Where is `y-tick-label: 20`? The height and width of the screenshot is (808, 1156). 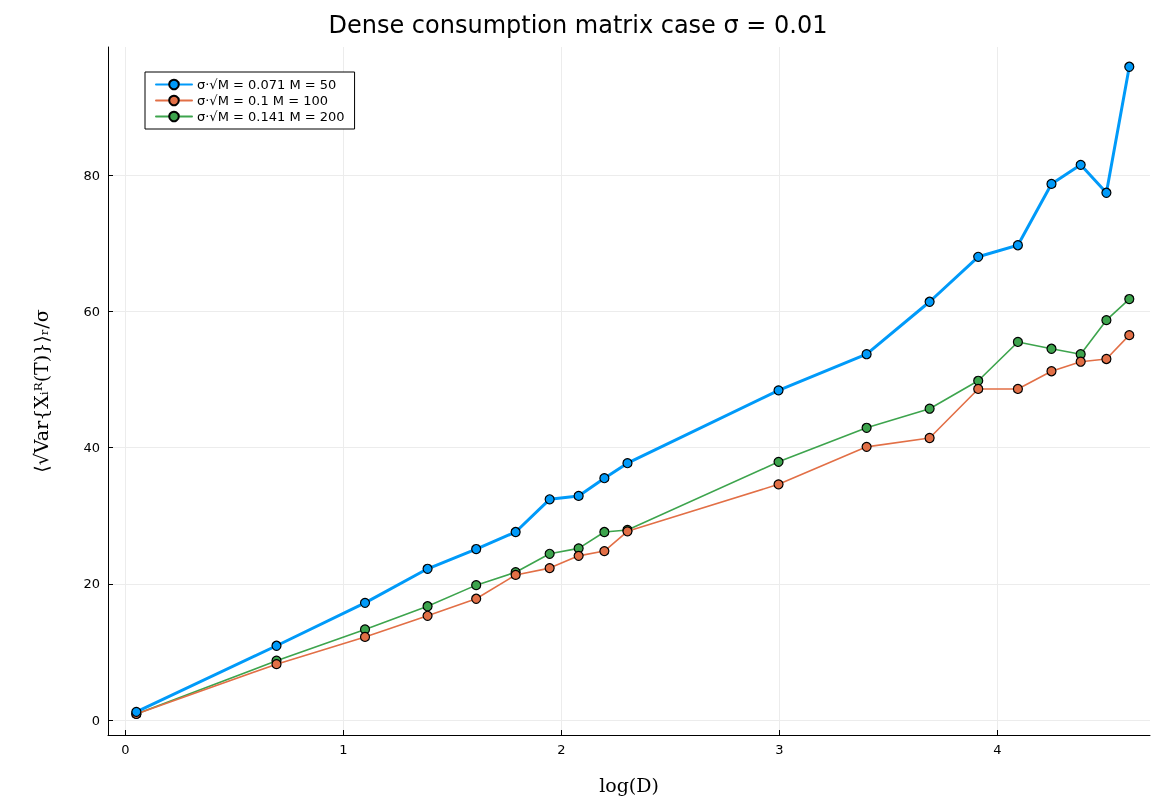
y-tick-label: 20 is located at coordinates (91, 584).